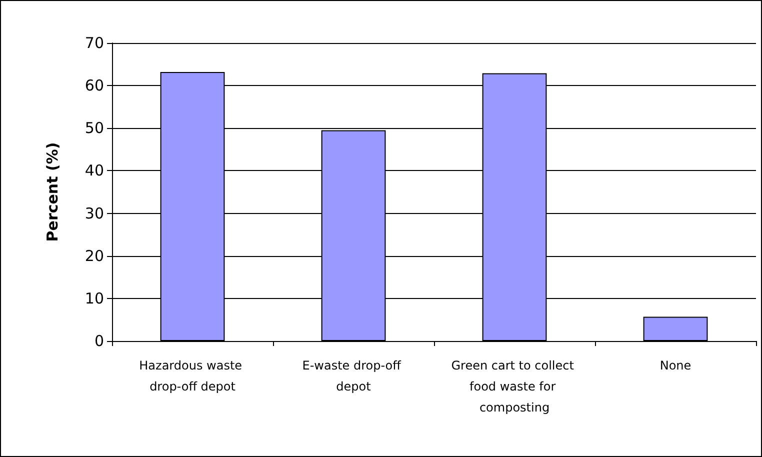 The width and height of the screenshot is (762, 457). I want to click on bar, so click(675, 328).